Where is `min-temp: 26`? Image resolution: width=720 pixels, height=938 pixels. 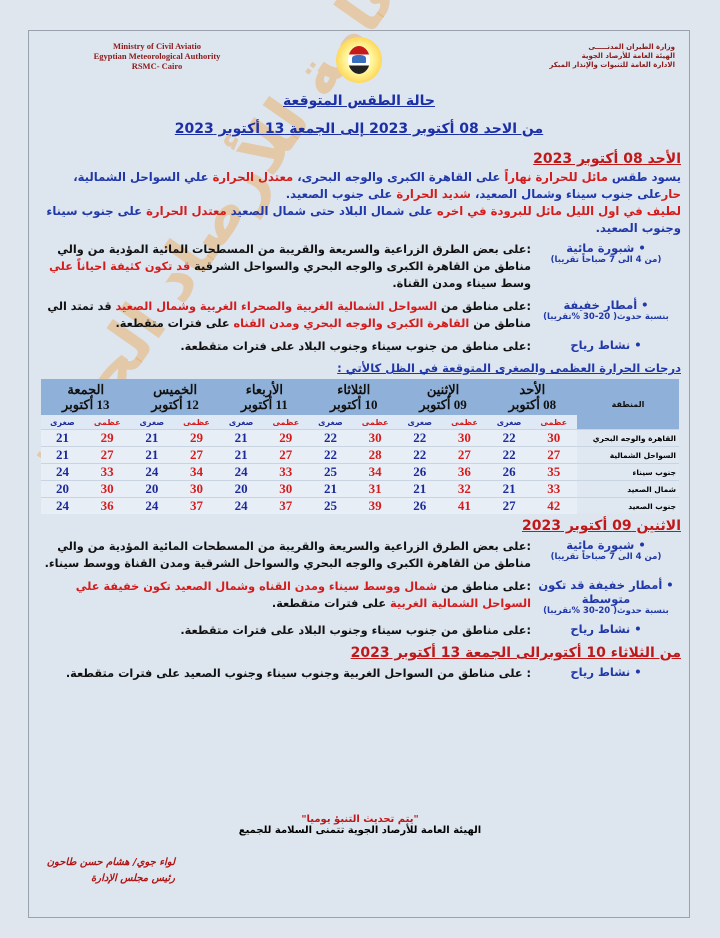 min-temp: 26 is located at coordinates (509, 472).